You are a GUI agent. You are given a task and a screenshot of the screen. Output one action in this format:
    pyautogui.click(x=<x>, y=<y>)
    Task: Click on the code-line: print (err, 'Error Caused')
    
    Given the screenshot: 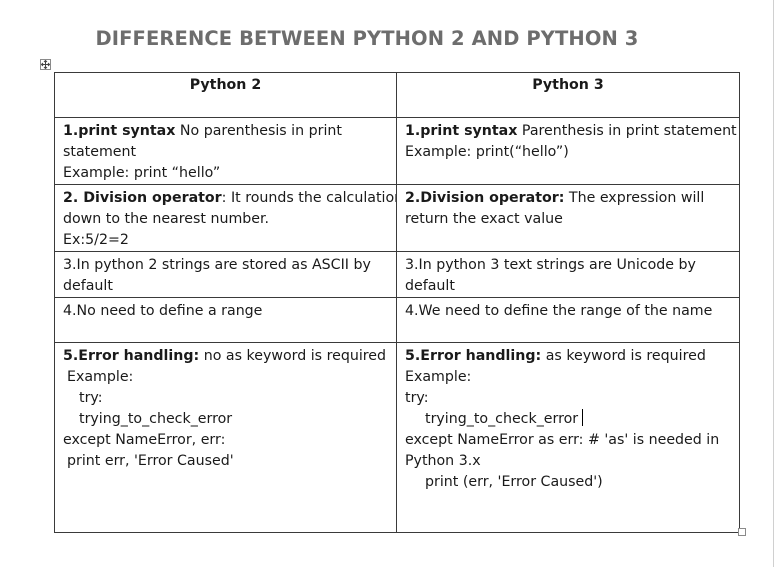 What is the action you would take?
    pyautogui.click(x=514, y=482)
    